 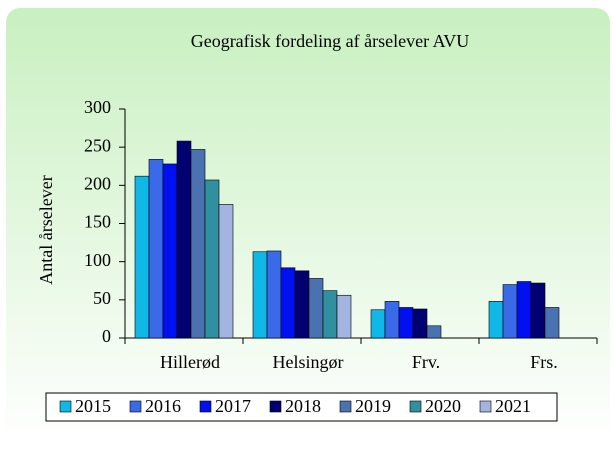 What do you see at coordinates (233, 406) in the screenshot?
I see `legend-label: 2017` at bounding box center [233, 406].